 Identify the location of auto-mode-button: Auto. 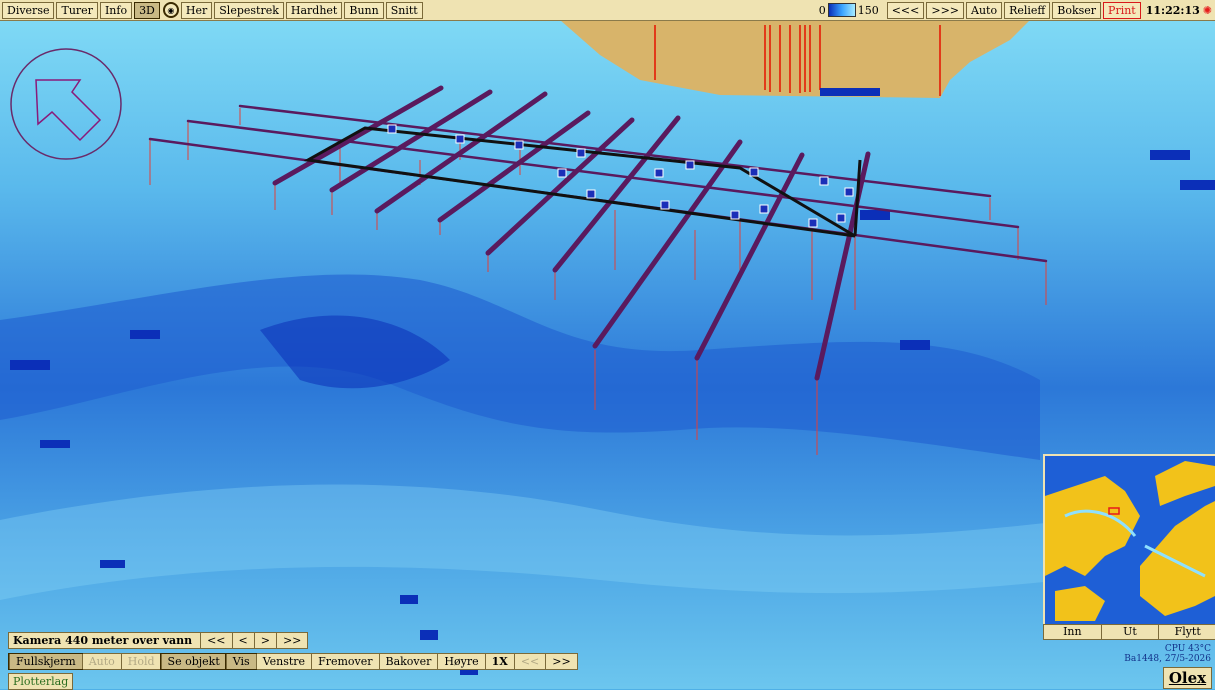
(101, 661).